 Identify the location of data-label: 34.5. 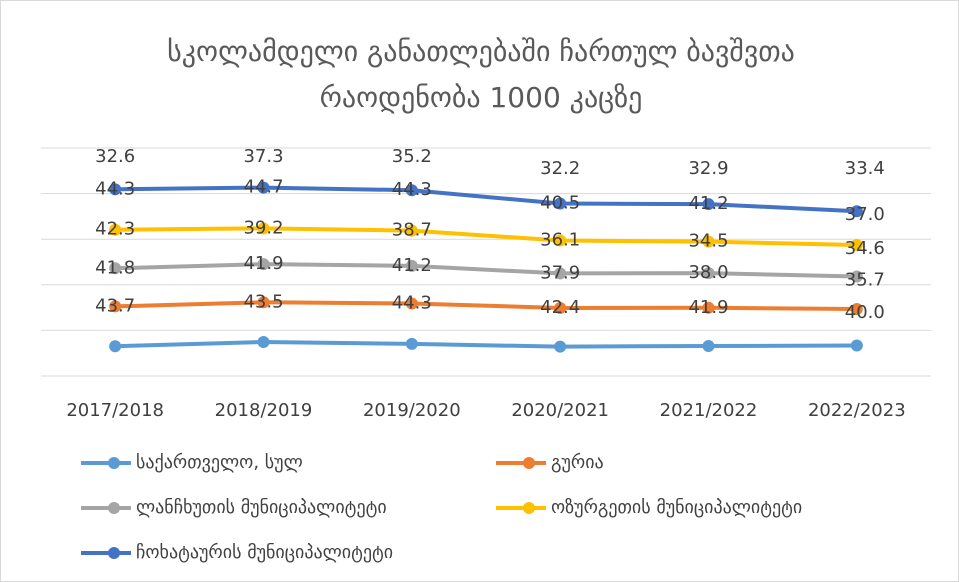
(708, 241).